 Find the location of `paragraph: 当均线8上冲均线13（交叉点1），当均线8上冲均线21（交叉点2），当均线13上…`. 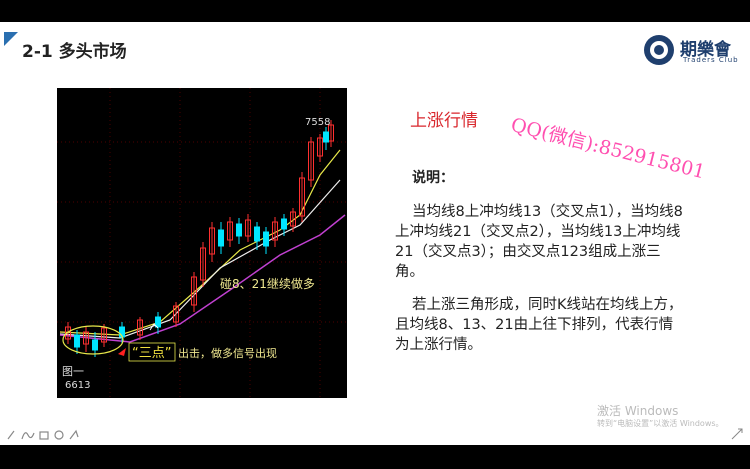

paragraph: 当均线8上冲均线13（交叉点1），当均线8上冲均线21（交叉点2），当均线13上… is located at coordinates (539, 242).